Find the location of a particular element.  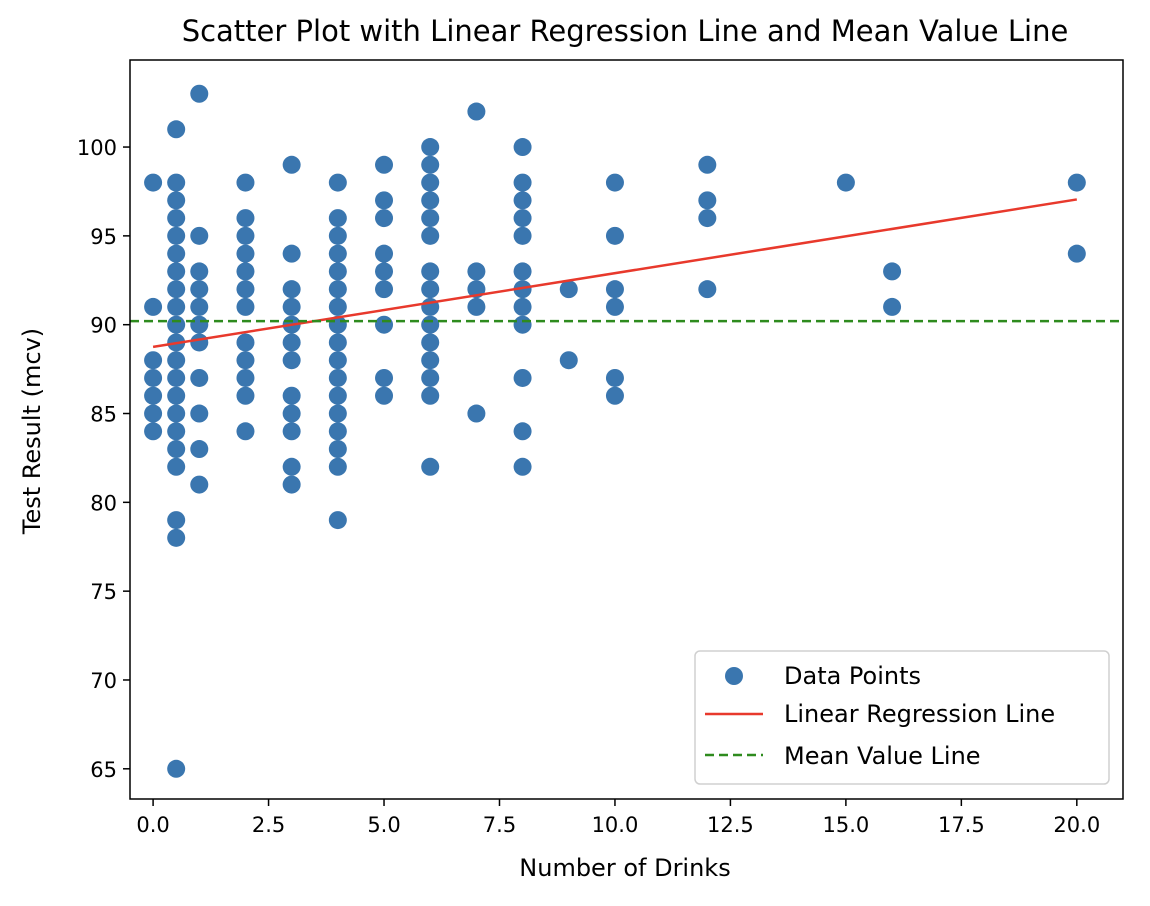

x-tick-label: 17.5 is located at coordinates (961, 825).